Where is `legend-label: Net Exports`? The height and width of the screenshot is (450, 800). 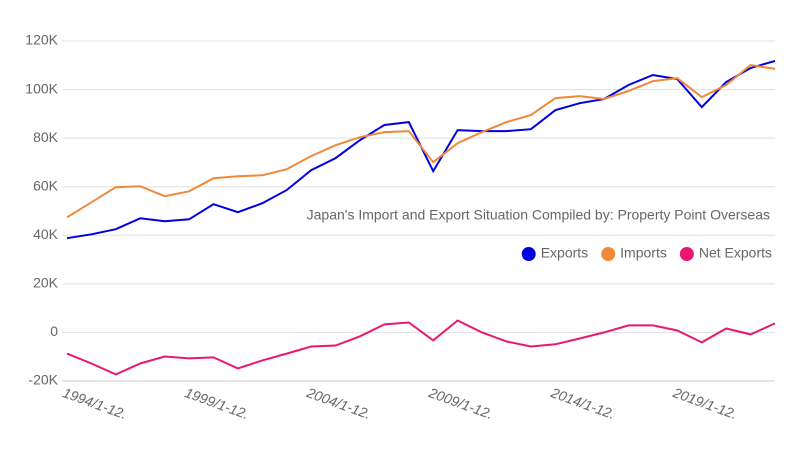
legend-label: Net Exports is located at coordinates (735, 253).